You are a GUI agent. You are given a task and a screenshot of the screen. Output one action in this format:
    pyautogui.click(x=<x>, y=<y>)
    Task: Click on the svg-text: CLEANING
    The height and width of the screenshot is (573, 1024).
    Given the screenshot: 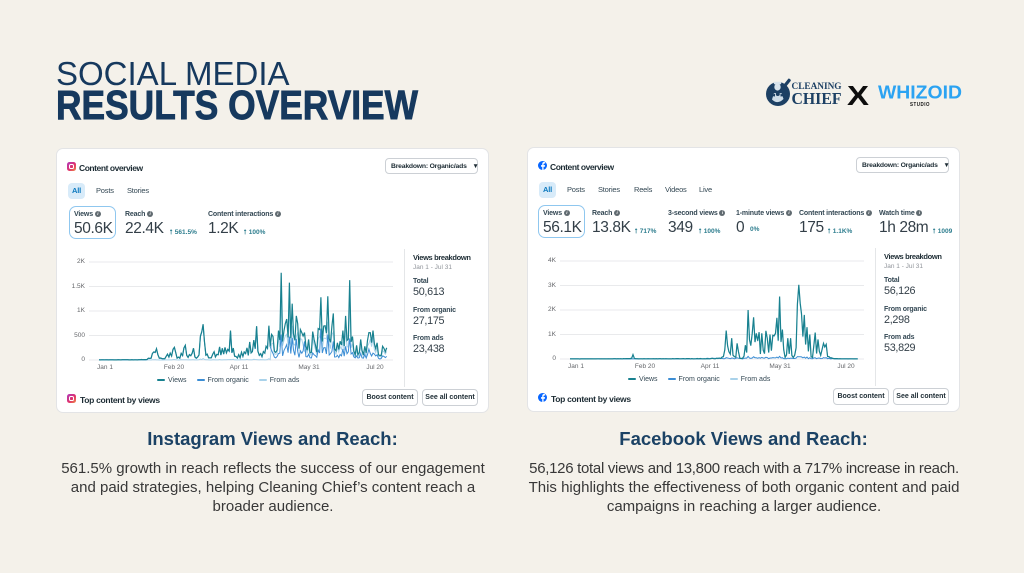 What is the action you would take?
    pyautogui.click(x=817, y=86)
    